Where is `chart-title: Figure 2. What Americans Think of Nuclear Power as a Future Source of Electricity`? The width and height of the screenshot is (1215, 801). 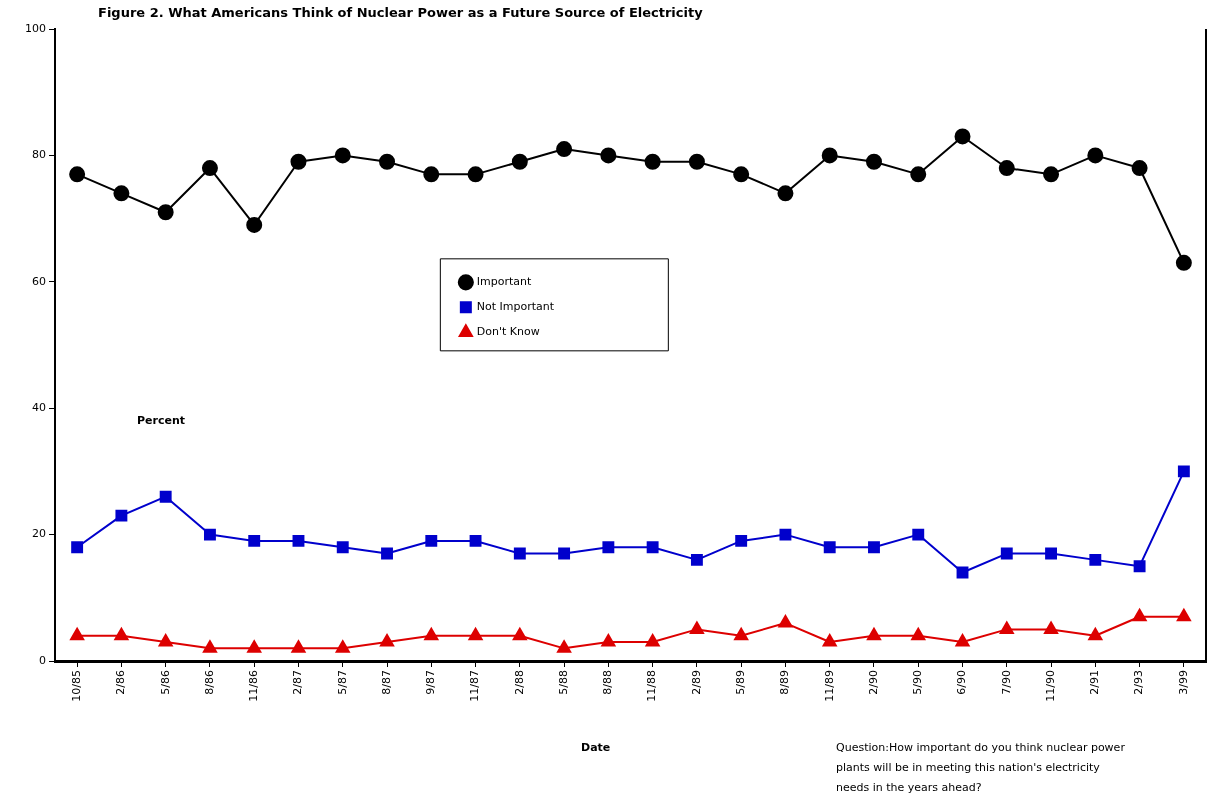
chart-title: Figure 2. What Americans Think of Nuclear Power as a Future Source of Electricity is located at coordinates (400, 12).